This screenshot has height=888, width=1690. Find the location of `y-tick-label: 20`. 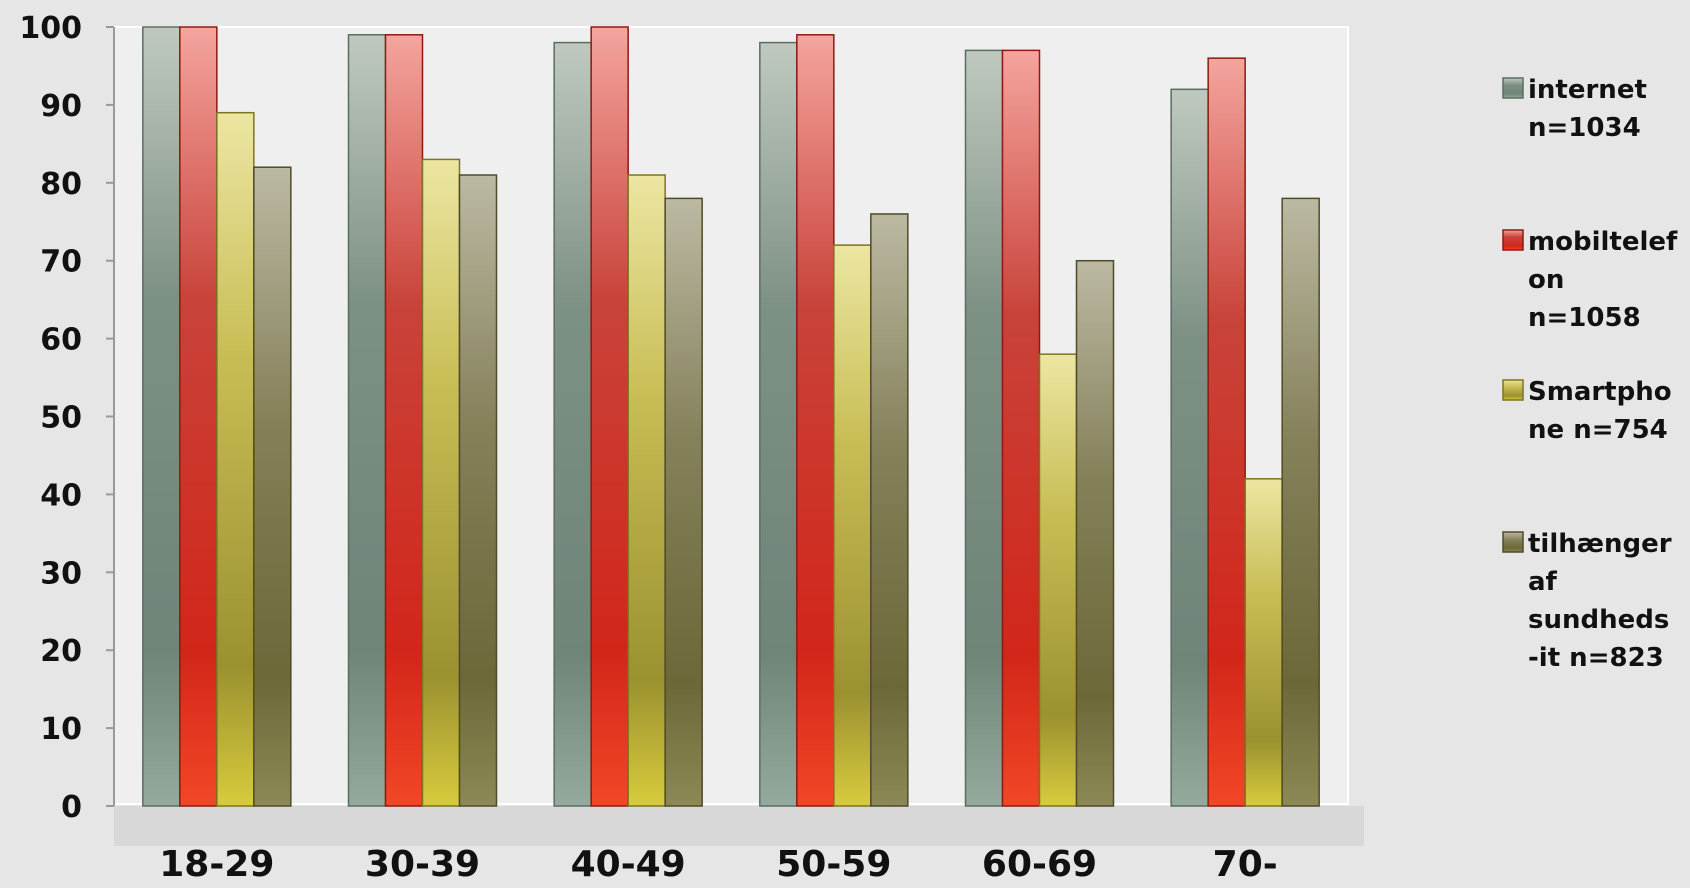

y-tick-label: 20 is located at coordinates (61, 651).